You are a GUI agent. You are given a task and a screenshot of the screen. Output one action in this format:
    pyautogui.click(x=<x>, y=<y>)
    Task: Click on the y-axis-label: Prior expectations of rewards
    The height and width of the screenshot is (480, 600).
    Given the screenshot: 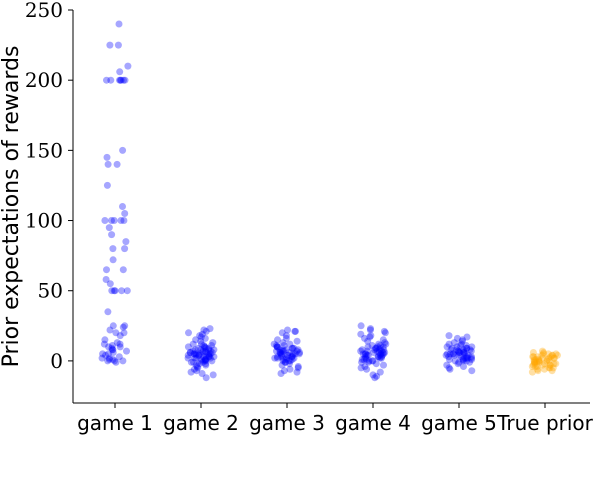 What is the action you would take?
    pyautogui.click(x=12, y=207)
    